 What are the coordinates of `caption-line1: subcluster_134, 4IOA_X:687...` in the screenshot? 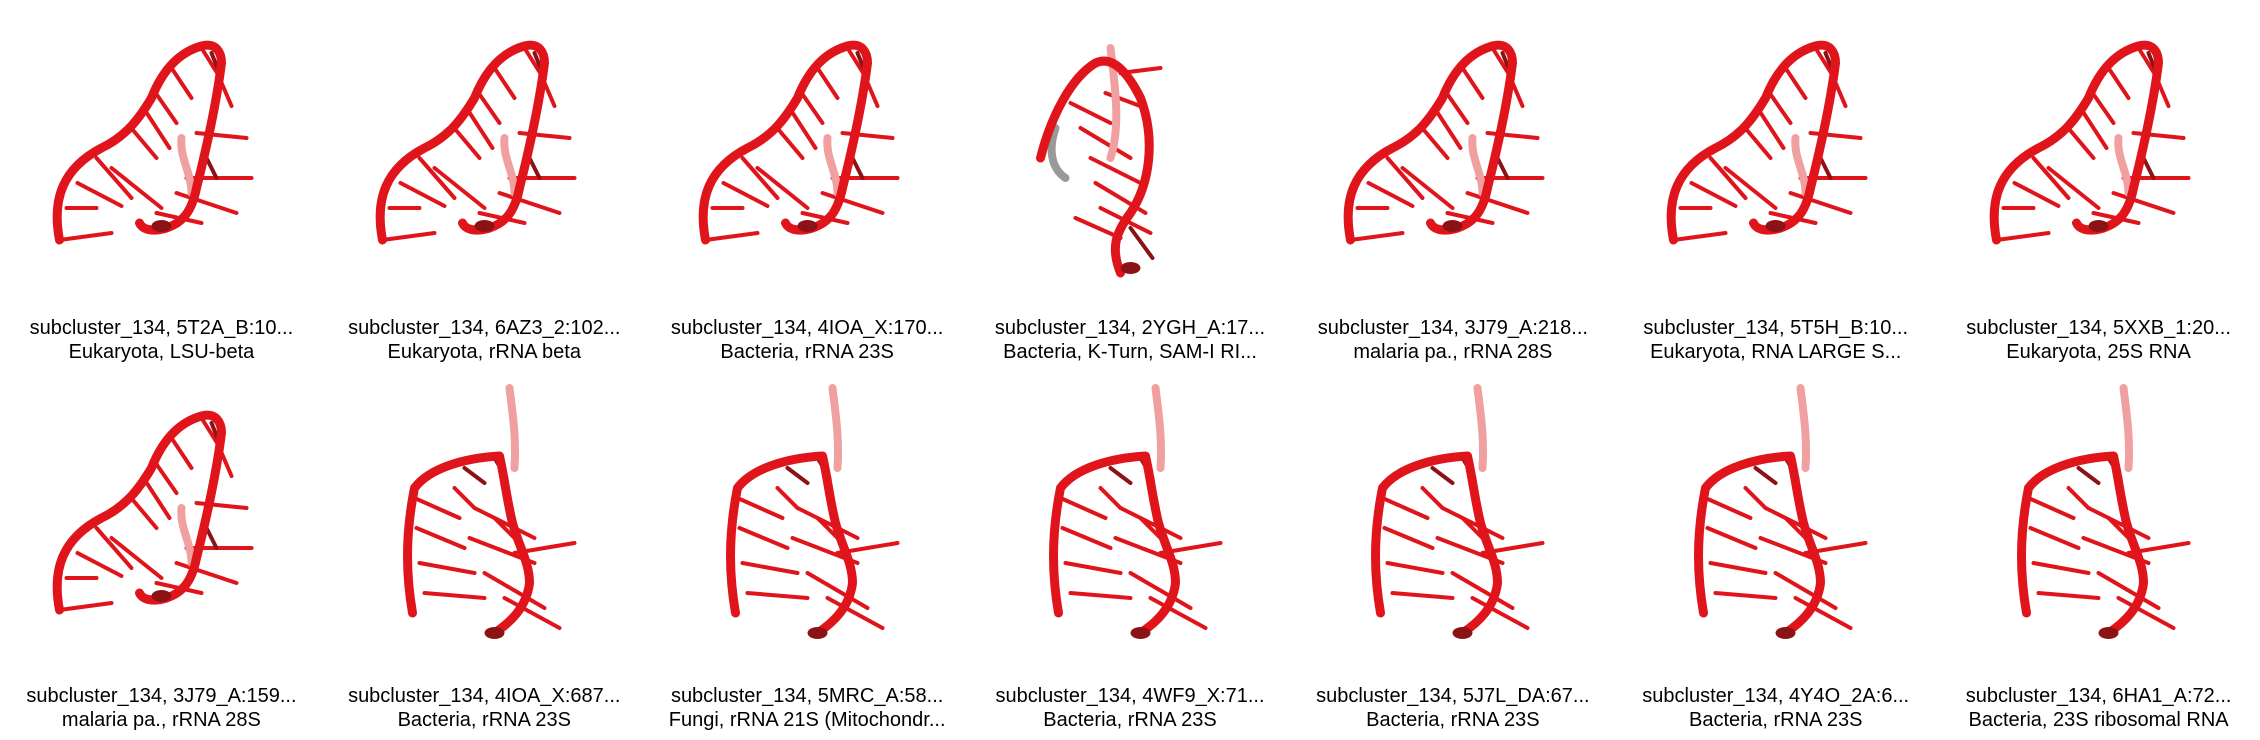 It's located at (484, 696).